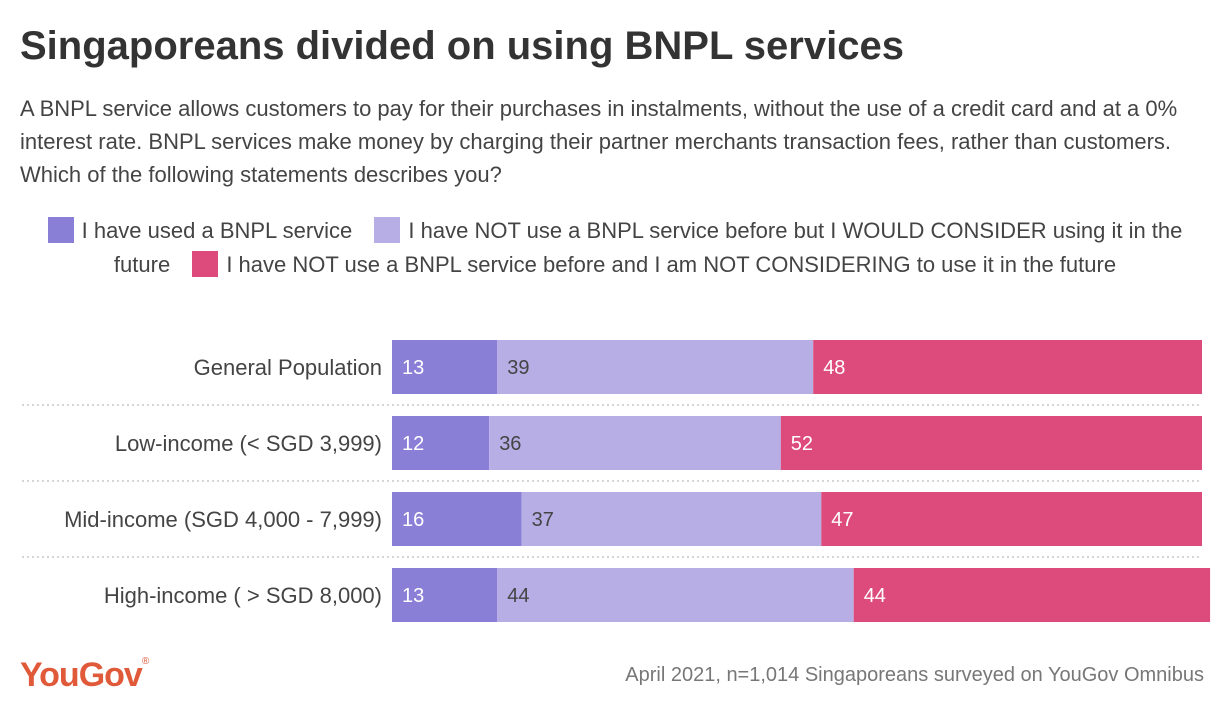 The height and width of the screenshot is (718, 1224). I want to click on bar-general-population-used, so click(445, 367).